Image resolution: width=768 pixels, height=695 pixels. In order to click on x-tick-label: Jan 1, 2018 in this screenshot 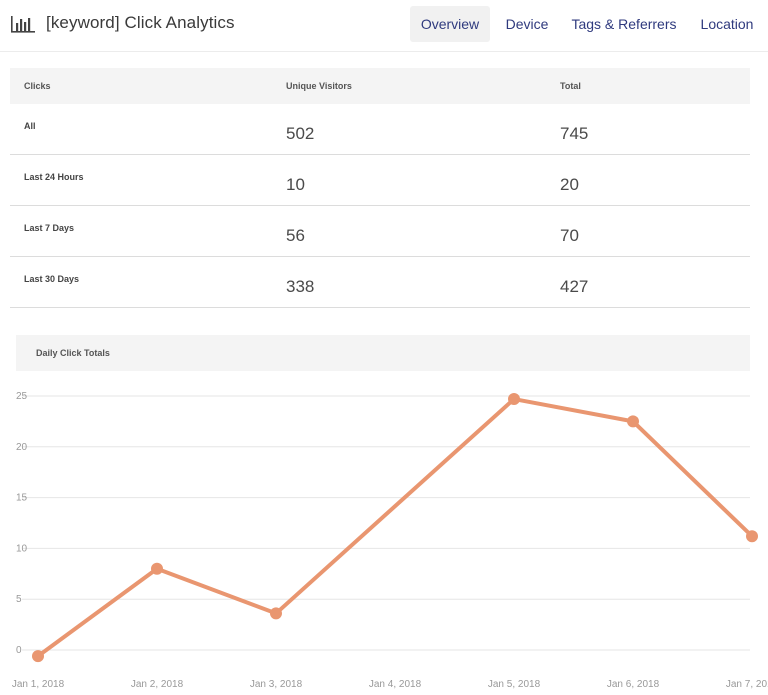, I will do `click(38, 684)`.